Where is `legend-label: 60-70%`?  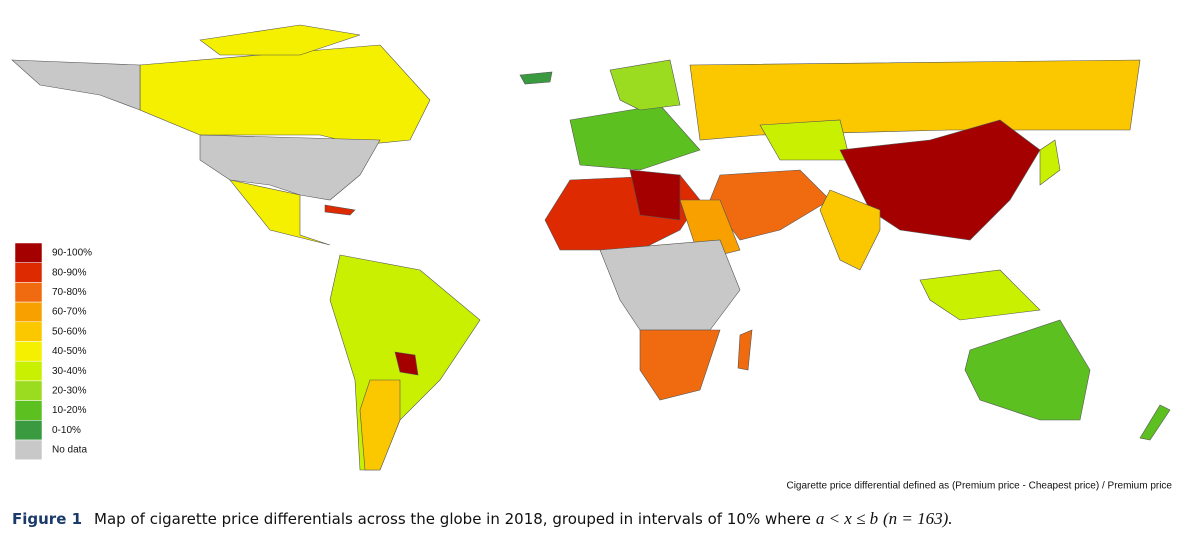 legend-label: 60-70% is located at coordinates (69, 312).